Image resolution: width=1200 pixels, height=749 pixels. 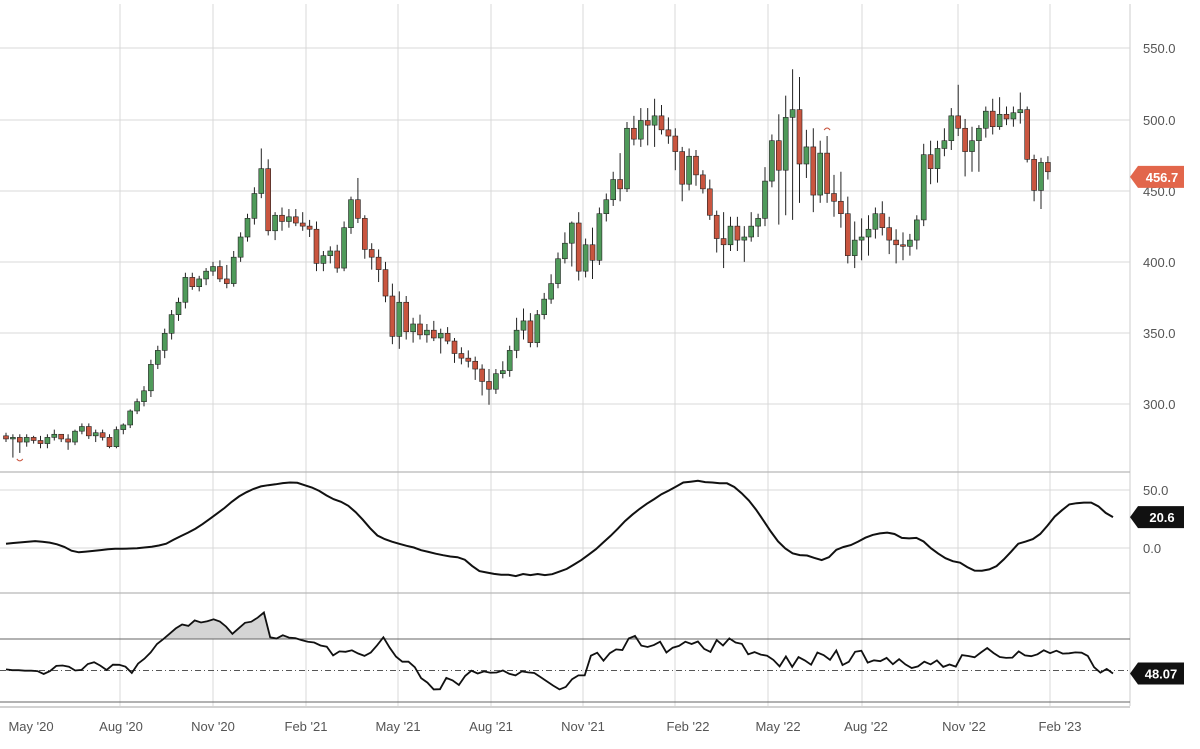 I want to click on mid-tick-label: 50.0, so click(x=1155, y=490).